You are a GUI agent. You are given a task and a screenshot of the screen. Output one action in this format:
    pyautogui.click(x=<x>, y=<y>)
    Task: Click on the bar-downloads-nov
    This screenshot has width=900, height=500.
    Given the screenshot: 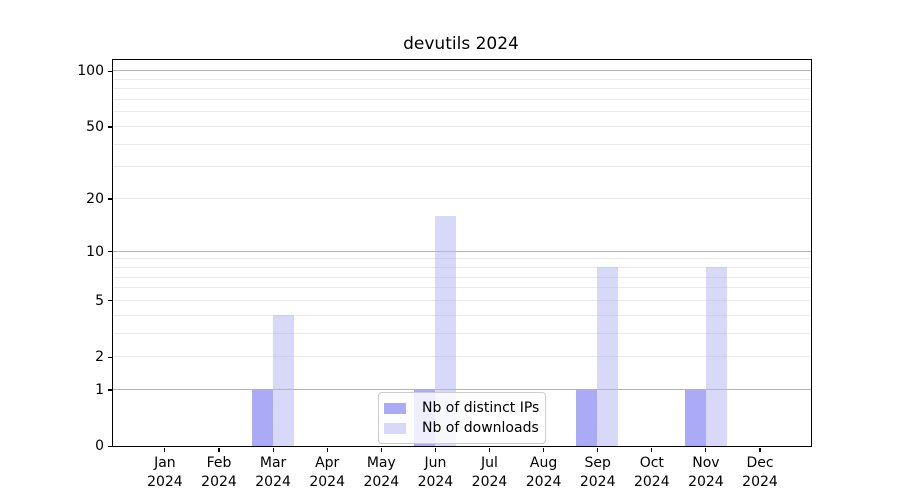 What is the action you would take?
    pyautogui.click(x=716, y=356)
    